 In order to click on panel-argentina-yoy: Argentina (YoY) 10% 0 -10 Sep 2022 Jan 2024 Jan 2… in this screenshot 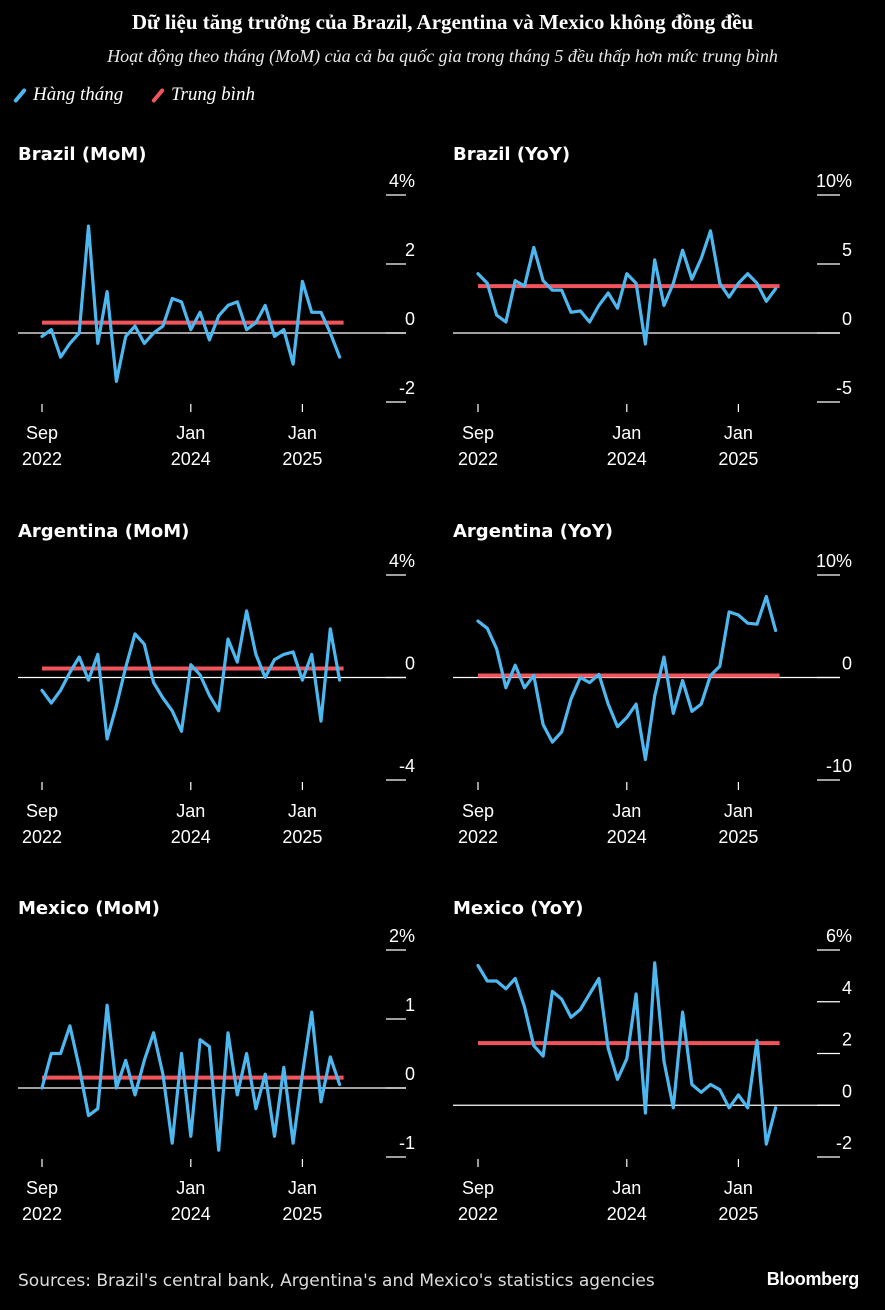, I will do `click(652, 684)`.